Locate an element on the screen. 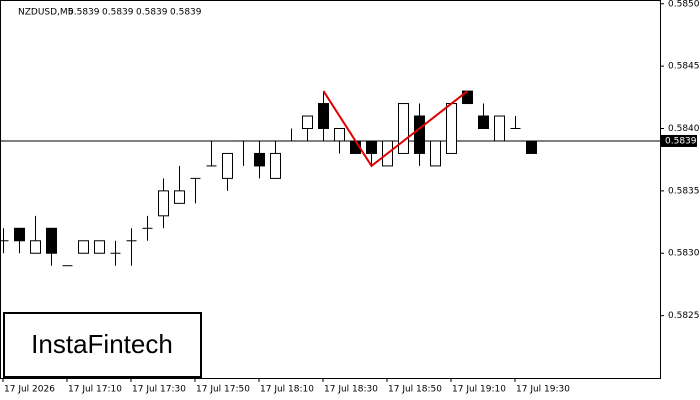  x-tick-label: 17 Jul 2026 is located at coordinates (29, 390).